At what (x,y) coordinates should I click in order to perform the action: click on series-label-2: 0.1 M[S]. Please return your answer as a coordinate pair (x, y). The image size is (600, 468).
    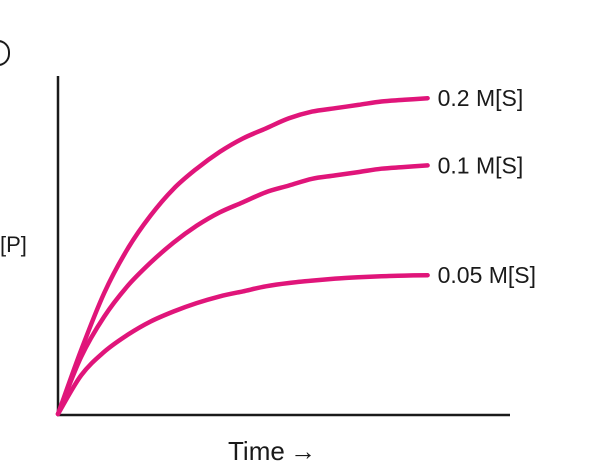
    Looking at the image, I should click on (481, 165).